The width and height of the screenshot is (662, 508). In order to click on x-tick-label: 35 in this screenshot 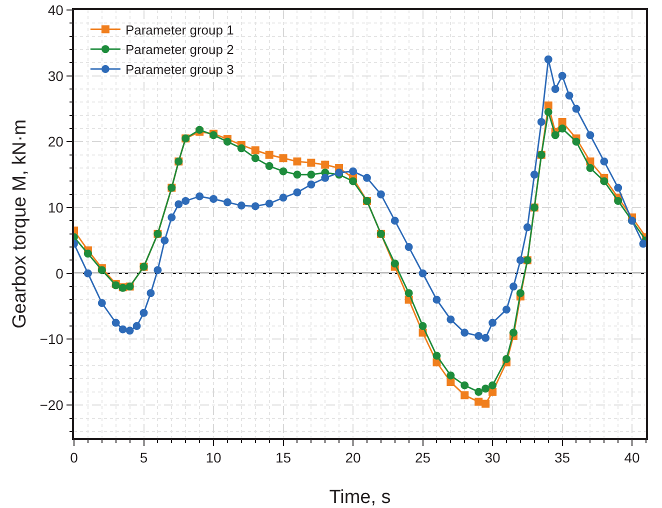, I will do `click(562, 458)`.